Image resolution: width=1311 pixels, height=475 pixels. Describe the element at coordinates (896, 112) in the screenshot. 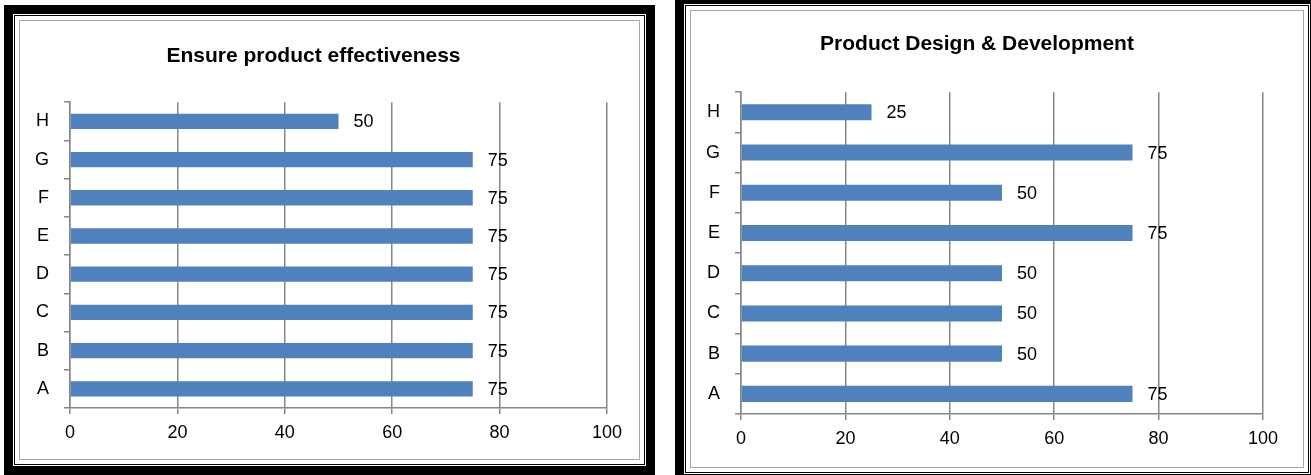

I see `data-label: 25` at that location.